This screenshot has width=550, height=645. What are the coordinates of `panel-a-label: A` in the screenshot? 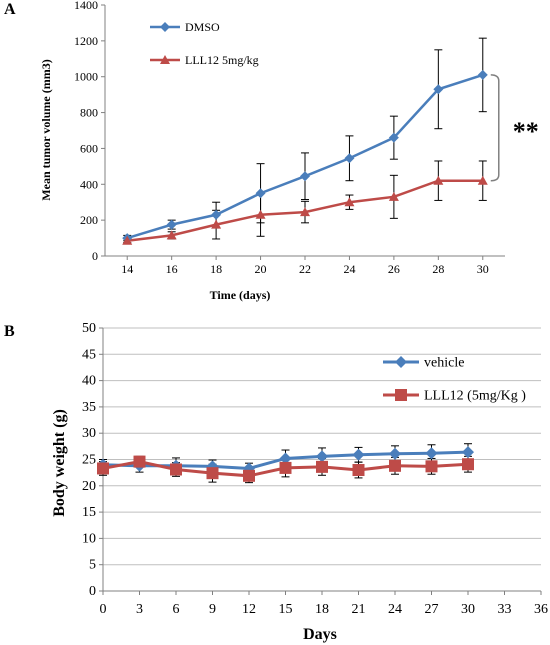 It's located at (10, 9).